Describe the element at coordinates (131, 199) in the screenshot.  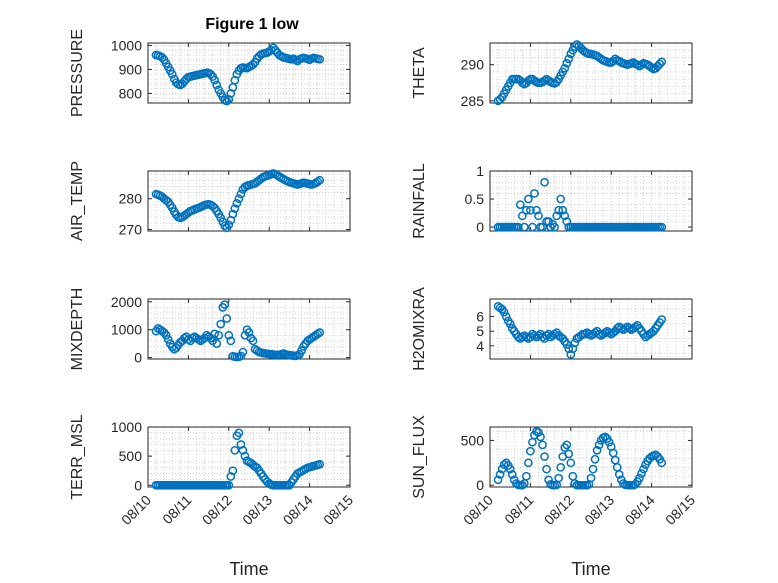
I see `y-tick-label: 280` at that location.